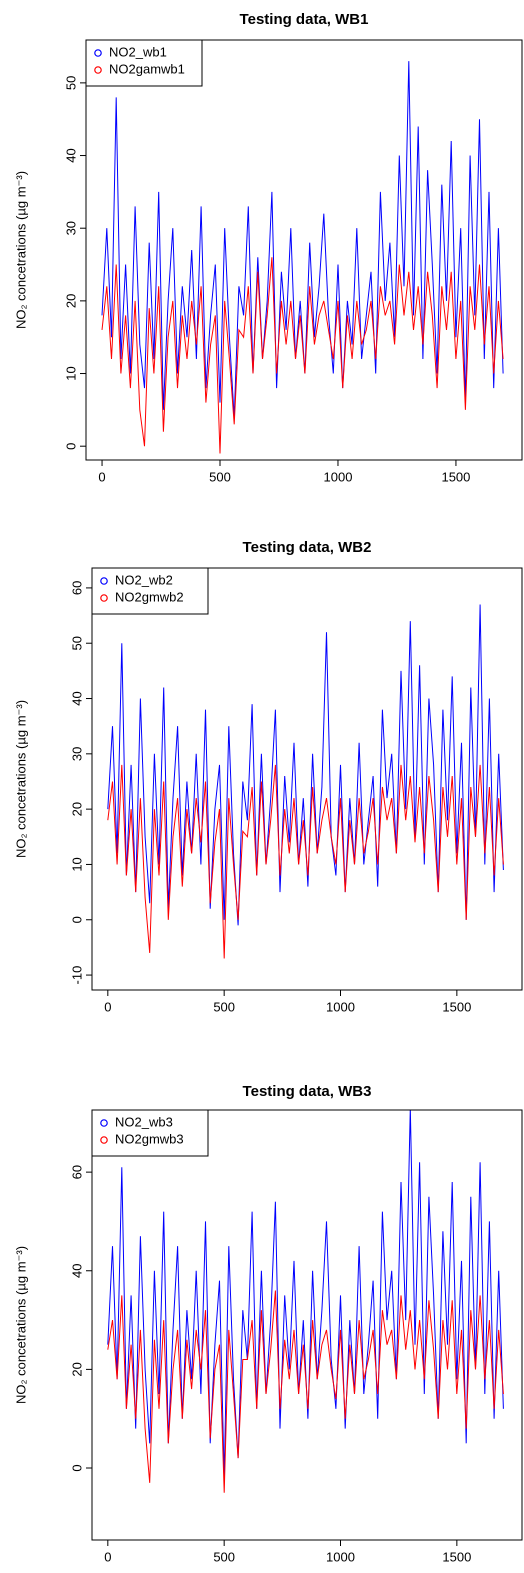  Describe the element at coordinates (304, 19) in the screenshot. I see `chart-title: Testing data, WB1` at that location.